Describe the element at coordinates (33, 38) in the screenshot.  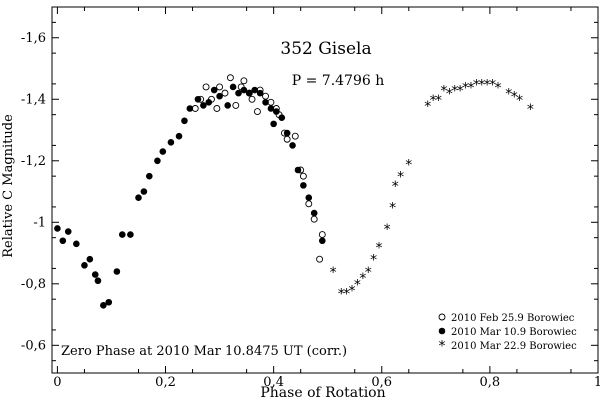
I see `y-tick-label: -1,6` at that location.